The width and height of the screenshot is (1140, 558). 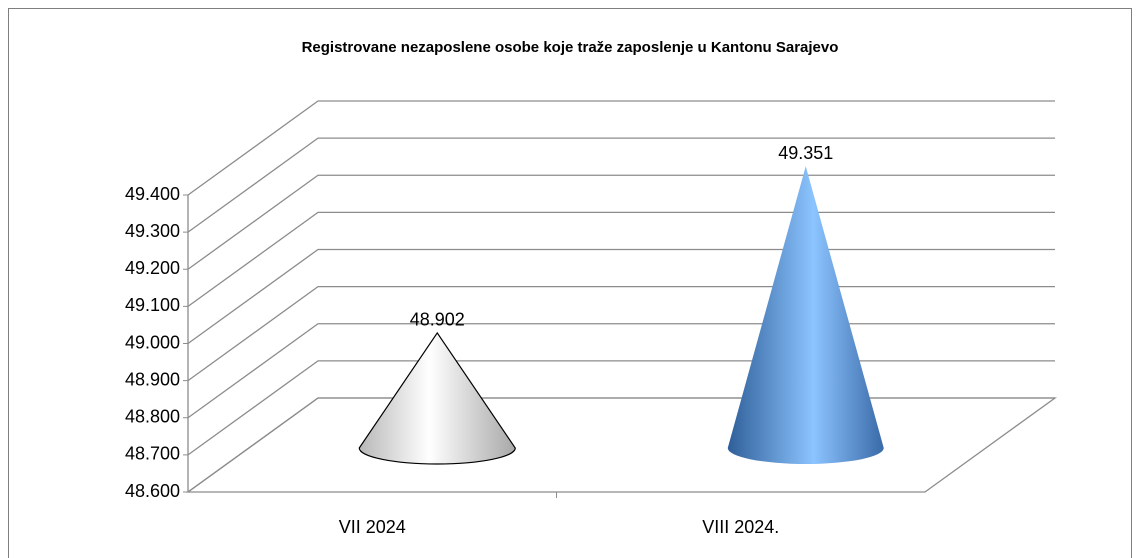 I want to click on y-tick-label: 49.100, so click(x=152, y=305).